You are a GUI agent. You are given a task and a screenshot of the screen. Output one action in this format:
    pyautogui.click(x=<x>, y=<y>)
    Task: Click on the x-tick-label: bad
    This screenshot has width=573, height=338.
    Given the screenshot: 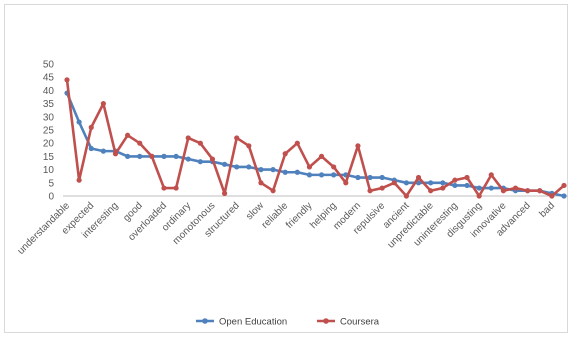 What is the action you would take?
    pyautogui.click(x=547, y=210)
    